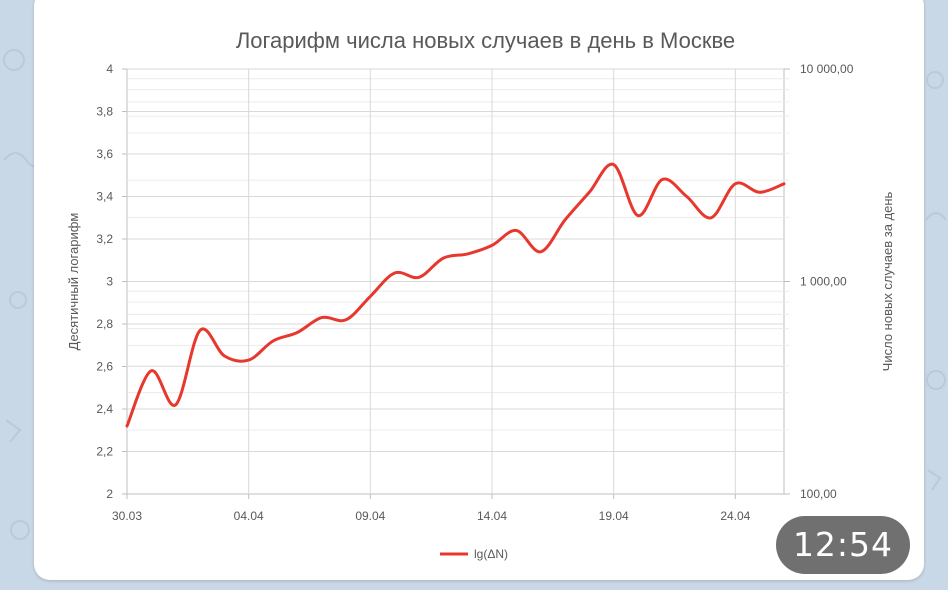 The width and height of the screenshot is (948, 590). What do you see at coordinates (735, 516) in the screenshot?
I see `x-tick-label: 24.04` at bounding box center [735, 516].